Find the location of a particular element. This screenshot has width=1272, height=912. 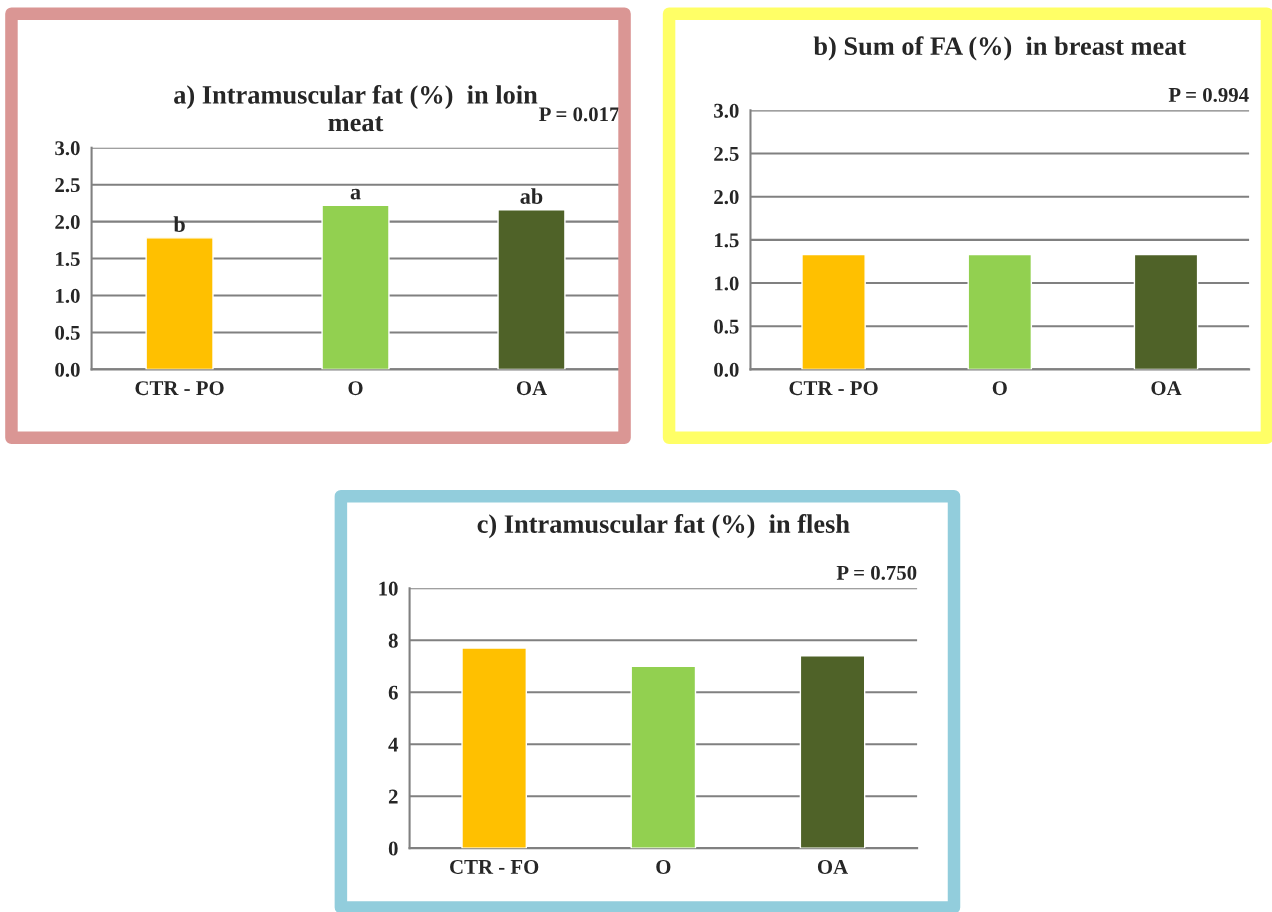

text: P = 0.994 is located at coordinates (1208, 95).